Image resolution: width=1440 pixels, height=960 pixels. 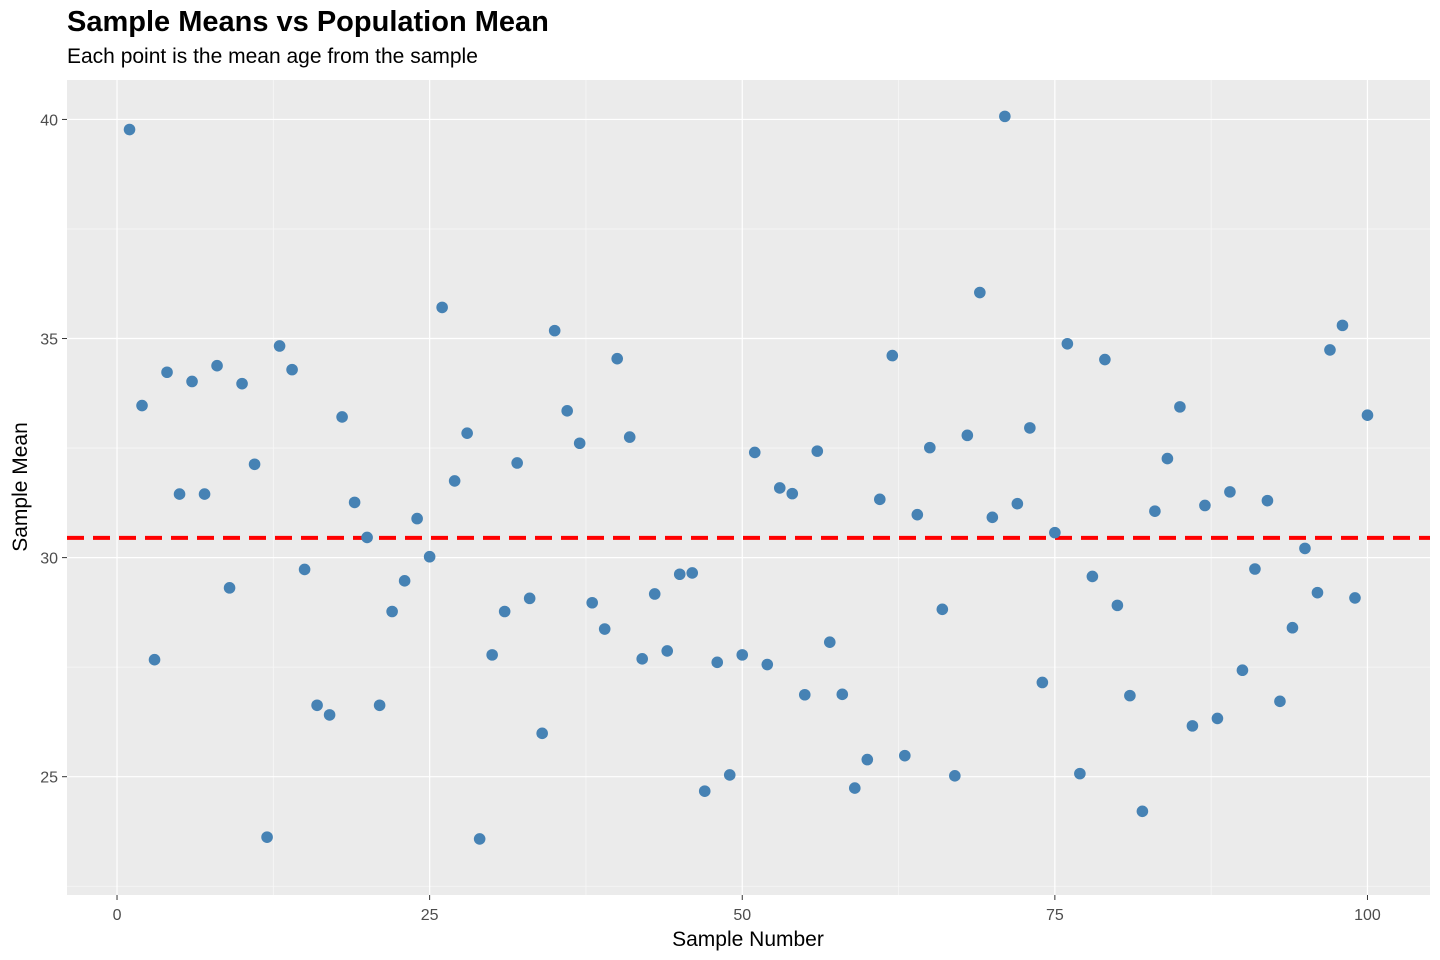 What do you see at coordinates (308, 22) in the screenshot?
I see `chart-title: Sample Means vs Population Mean` at bounding box center [308, 22].